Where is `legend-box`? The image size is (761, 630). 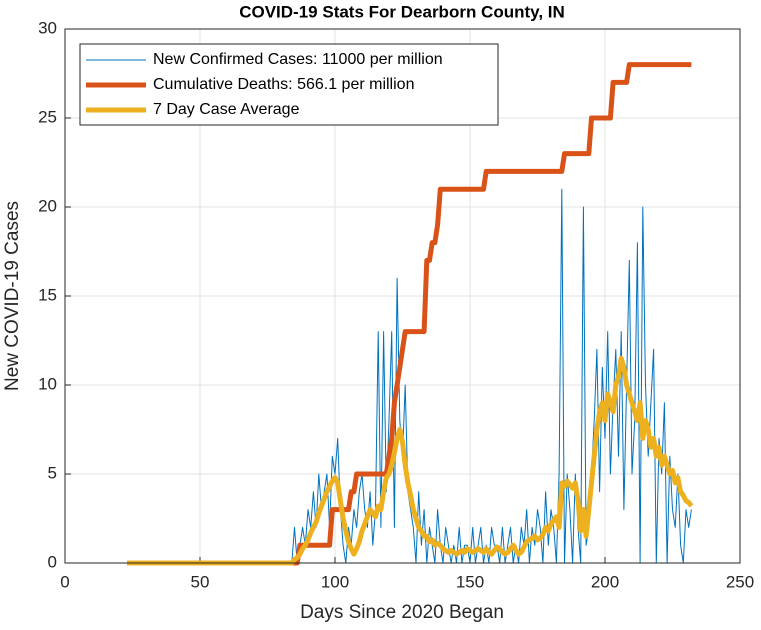 legend-box is located at coordinates (289, 84).